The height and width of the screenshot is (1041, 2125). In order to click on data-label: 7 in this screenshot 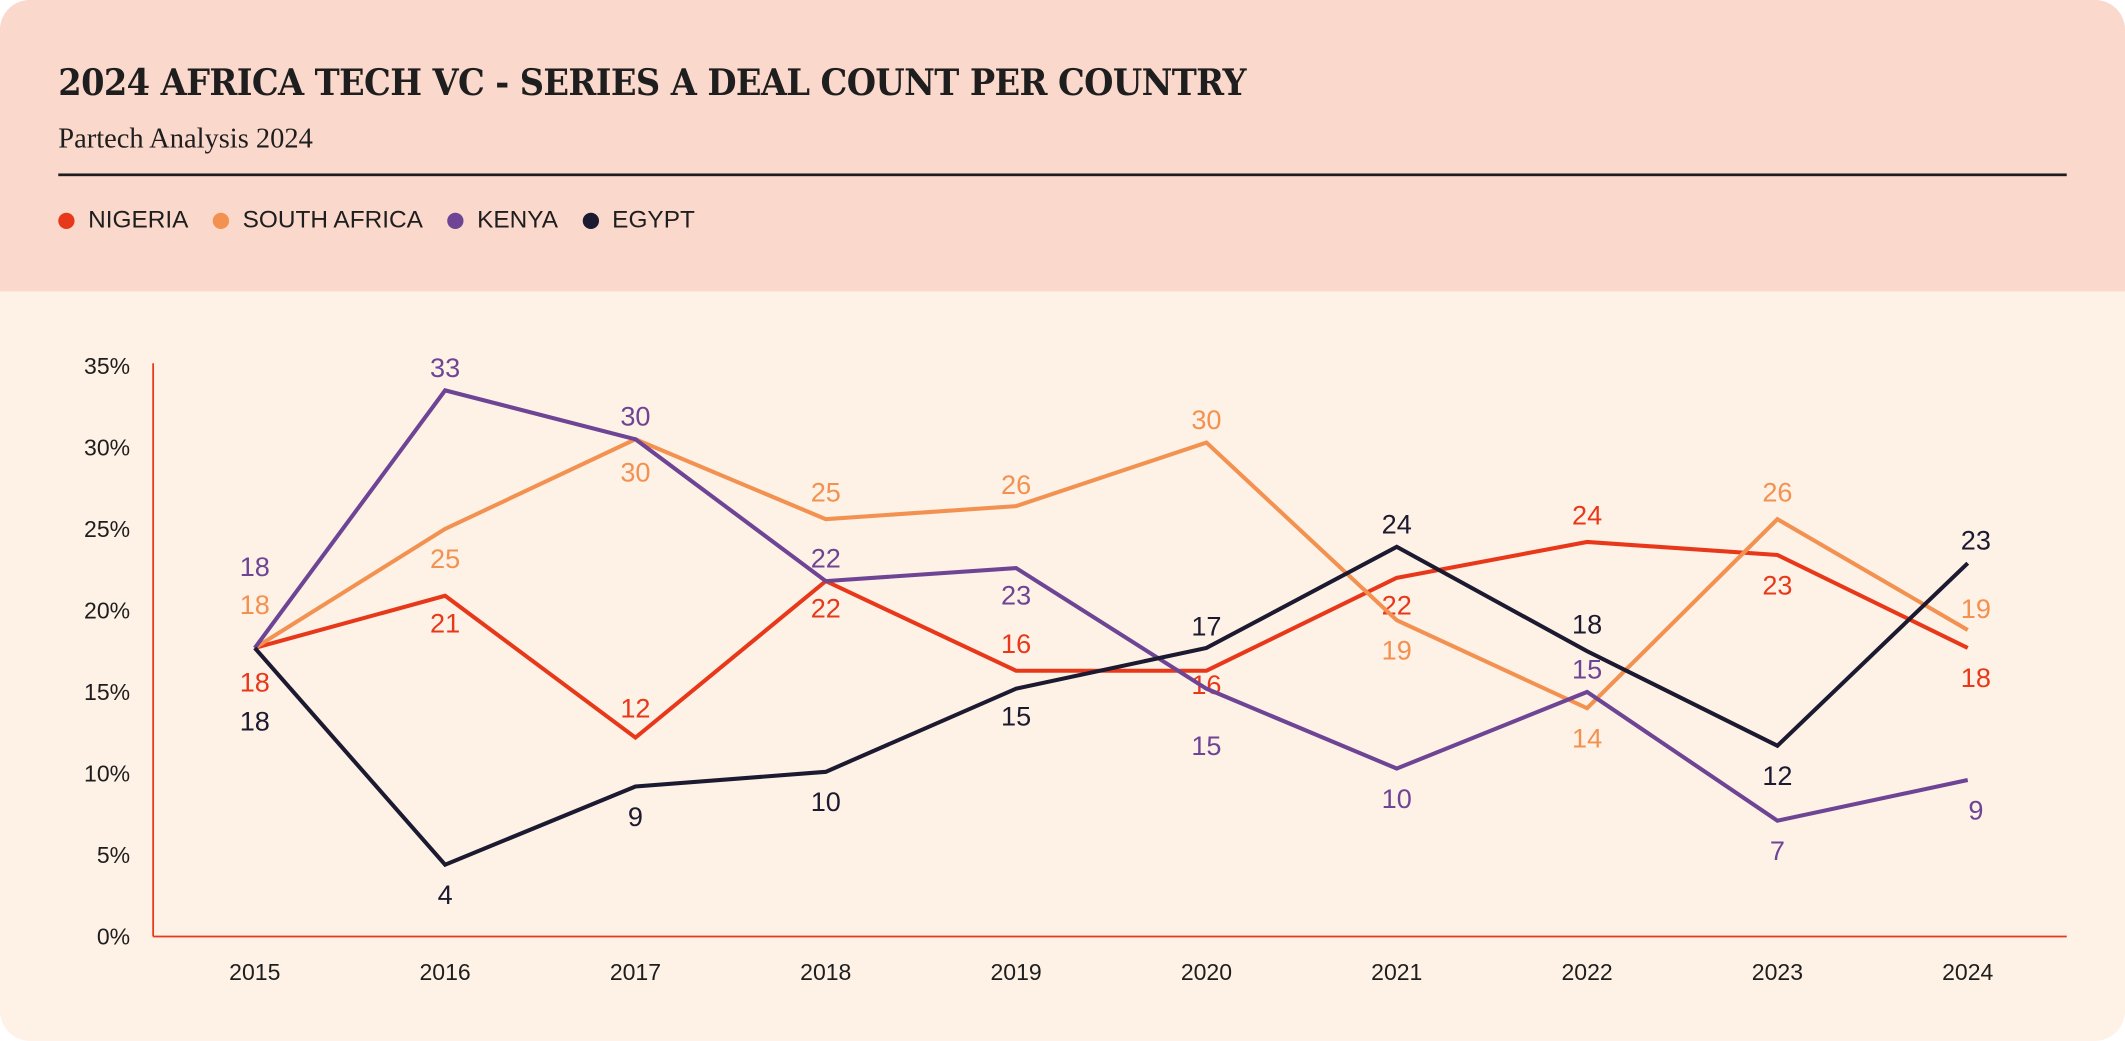, I will do `click(1777, 850)`.